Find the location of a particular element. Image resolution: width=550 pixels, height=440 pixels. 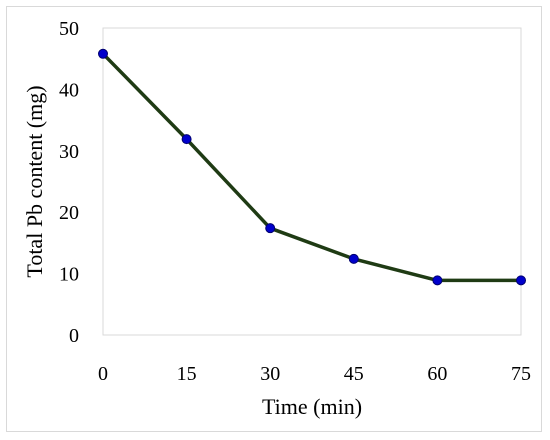

x-axis-label: Time (min) is located at coordinates (312, 406).